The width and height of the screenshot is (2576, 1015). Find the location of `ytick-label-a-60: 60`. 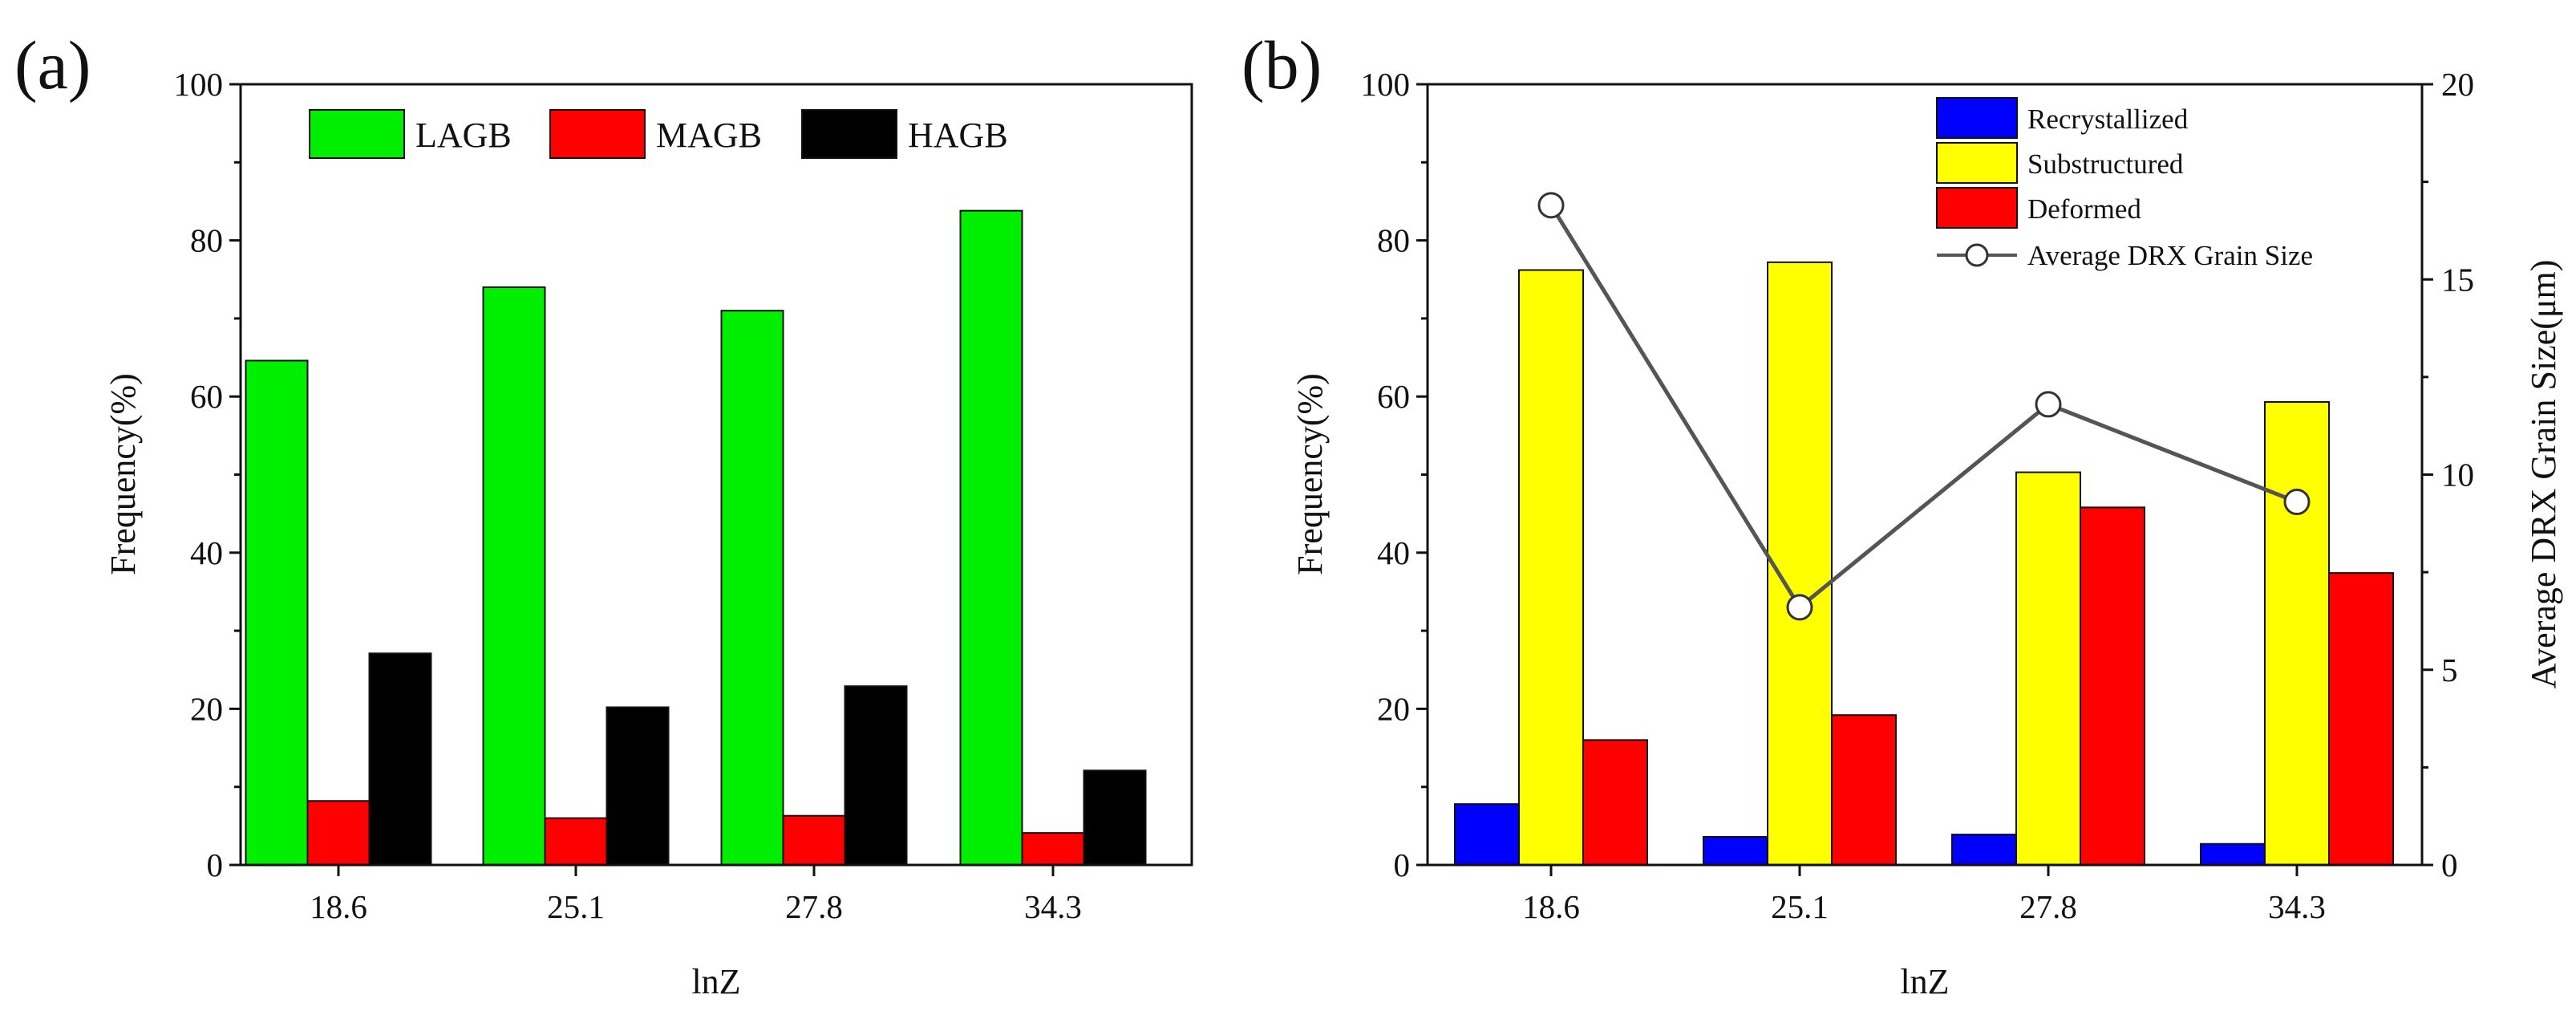

ytick-label-a-60: 60 is located at coordinates (206, 396).